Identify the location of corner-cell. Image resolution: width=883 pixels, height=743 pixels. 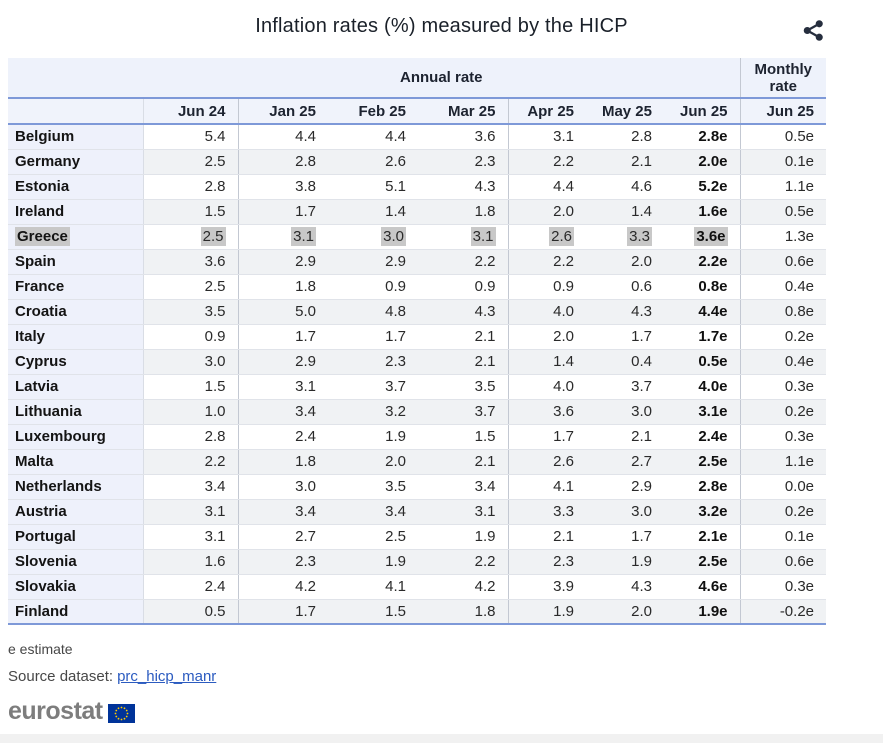
(75, 78).